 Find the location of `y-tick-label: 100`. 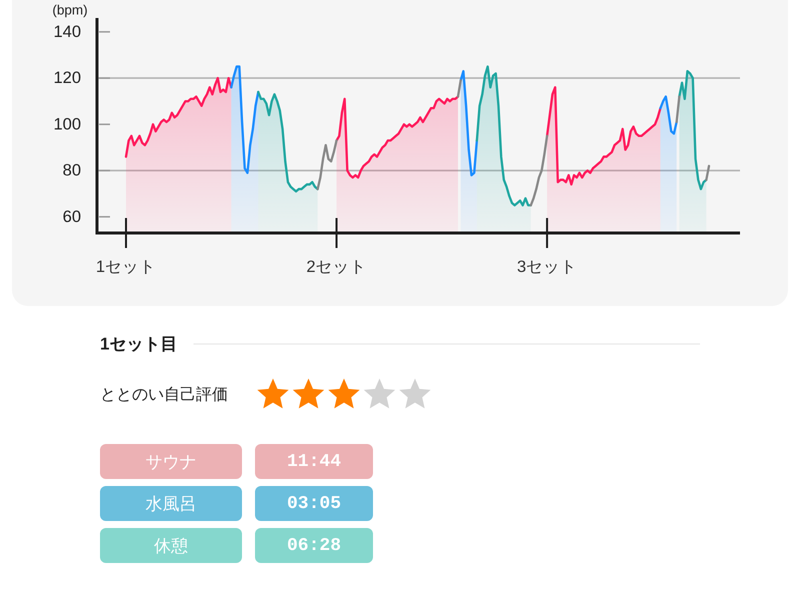

y-tick-label: 100 is located at coordinates (67, 124).